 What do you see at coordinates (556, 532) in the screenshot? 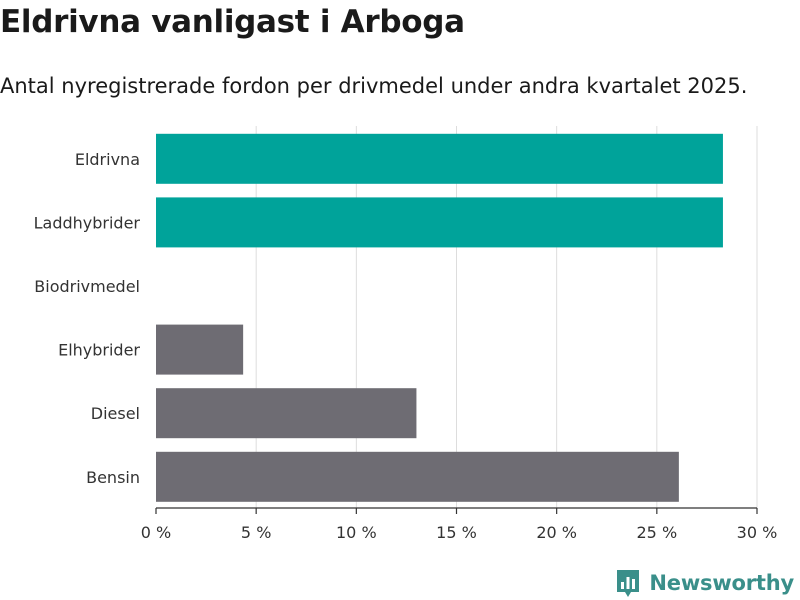
I see `x-tick-label: 20 %` at bounding box center [556, 532].